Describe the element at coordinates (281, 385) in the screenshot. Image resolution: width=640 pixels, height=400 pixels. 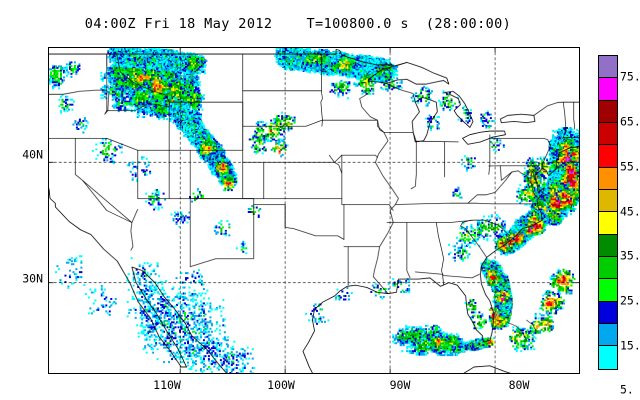
I see `x-axis-tick-100w: 100W` at that location.